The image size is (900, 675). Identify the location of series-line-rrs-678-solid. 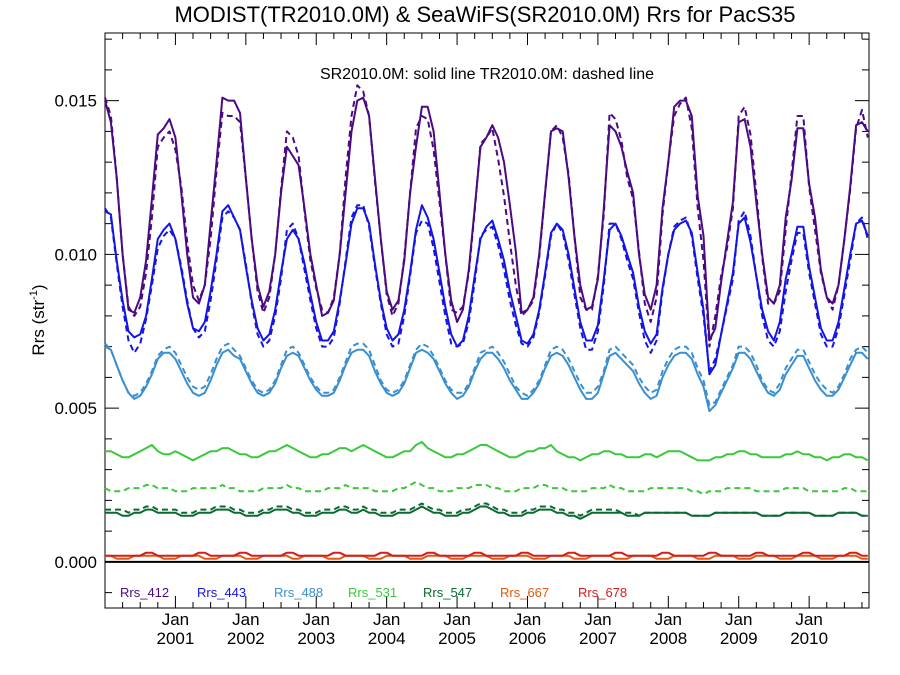
(486, 554).